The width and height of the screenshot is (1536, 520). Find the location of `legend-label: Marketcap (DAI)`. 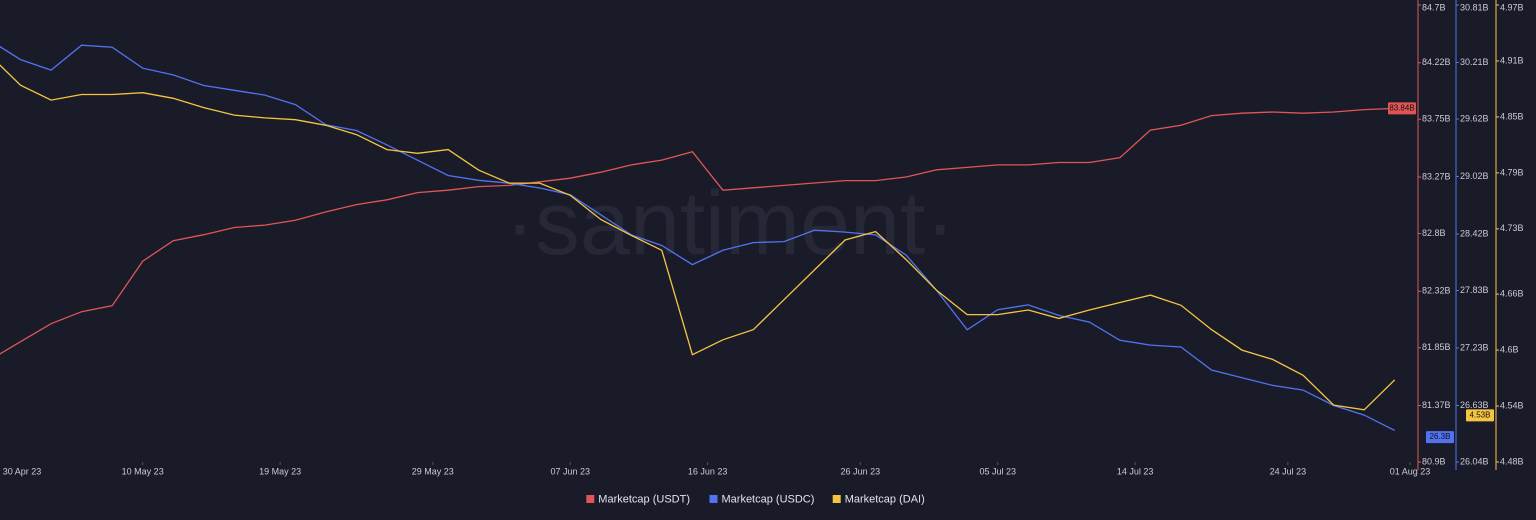

legend-label: Marketcap (DAI) is located at coordinates (885, 499).